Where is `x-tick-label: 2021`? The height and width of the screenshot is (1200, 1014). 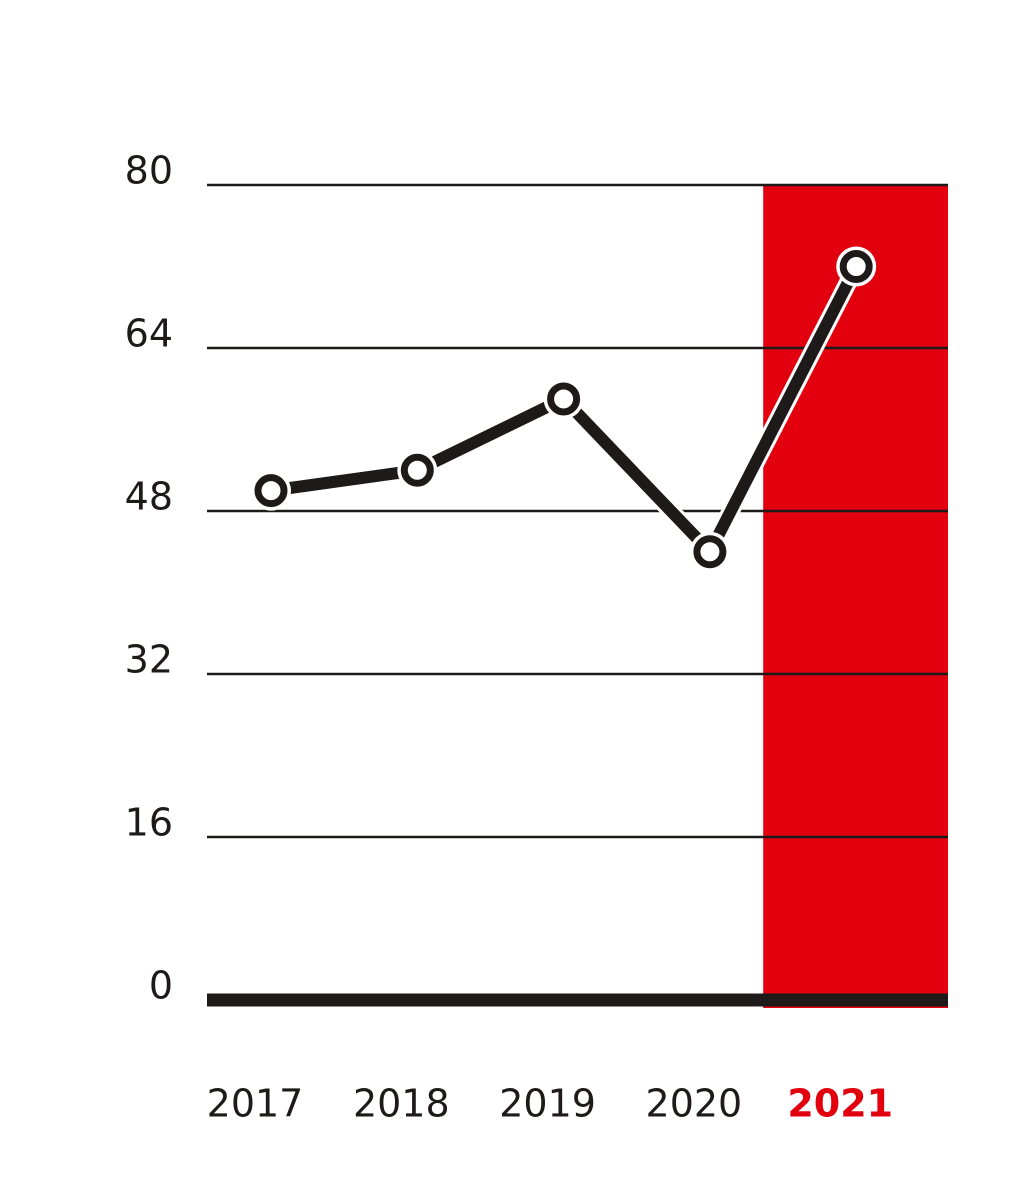
x-tick-label: 2021 is located at coordinates (840, 1104).